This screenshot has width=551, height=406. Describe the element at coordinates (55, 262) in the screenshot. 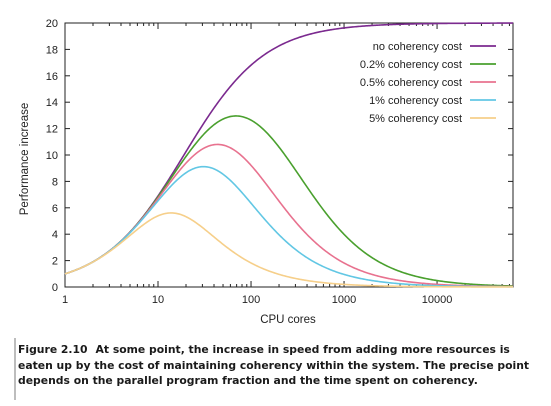

I see `y-tick-label: 2` at that location.